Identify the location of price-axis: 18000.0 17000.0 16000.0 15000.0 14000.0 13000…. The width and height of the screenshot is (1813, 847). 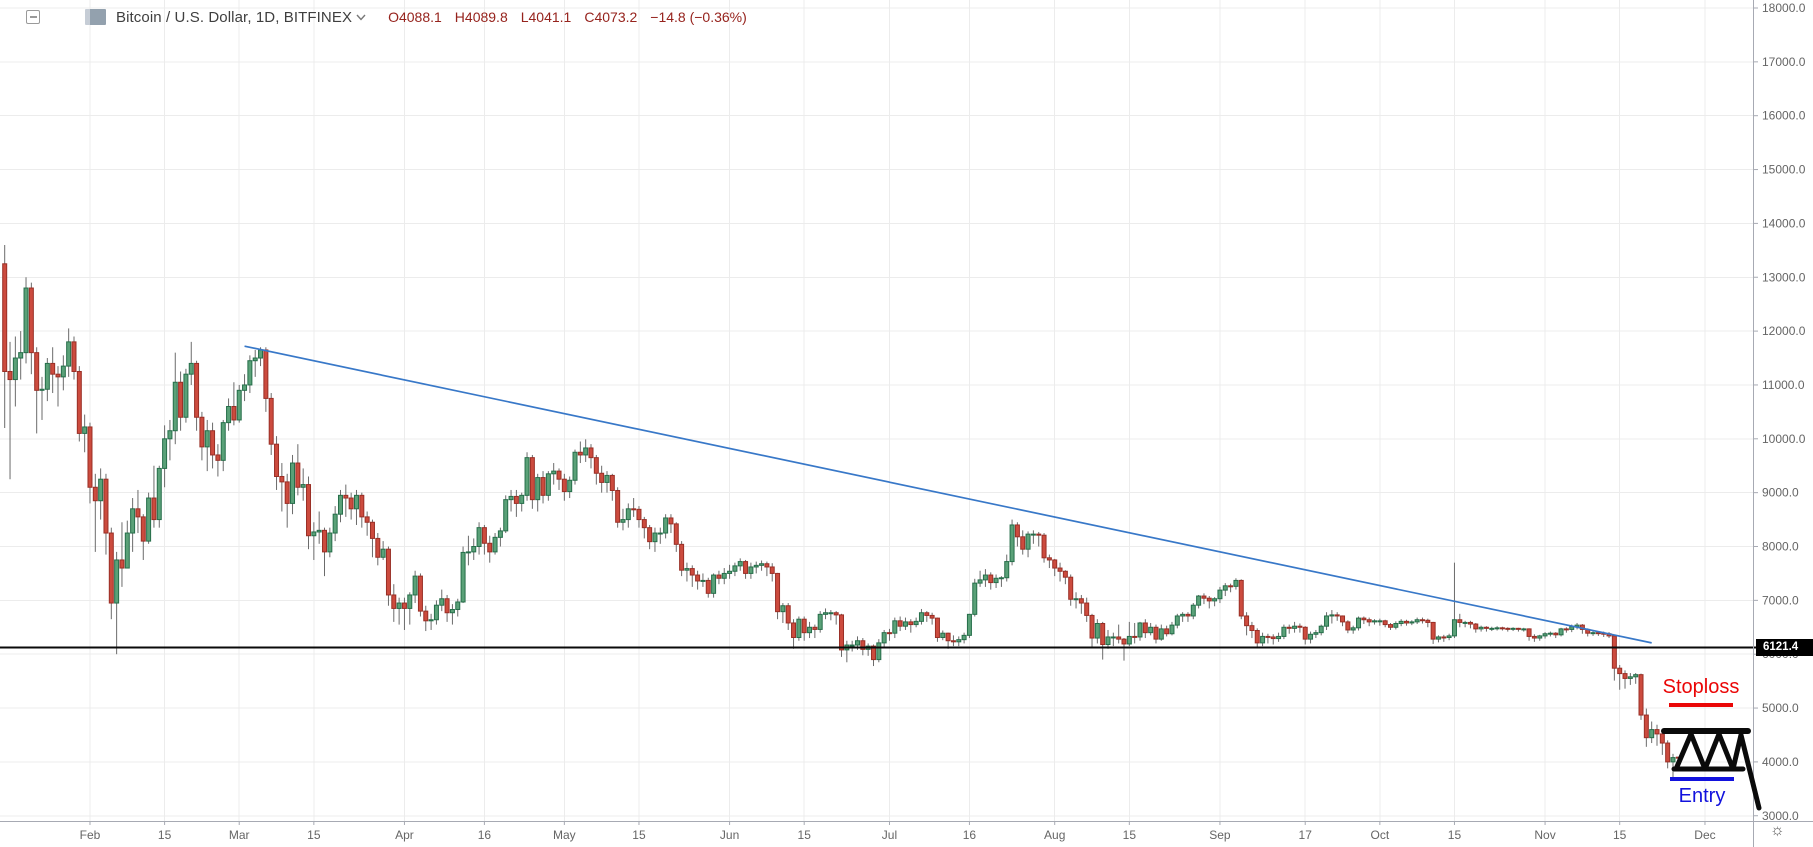
(1779, 412).